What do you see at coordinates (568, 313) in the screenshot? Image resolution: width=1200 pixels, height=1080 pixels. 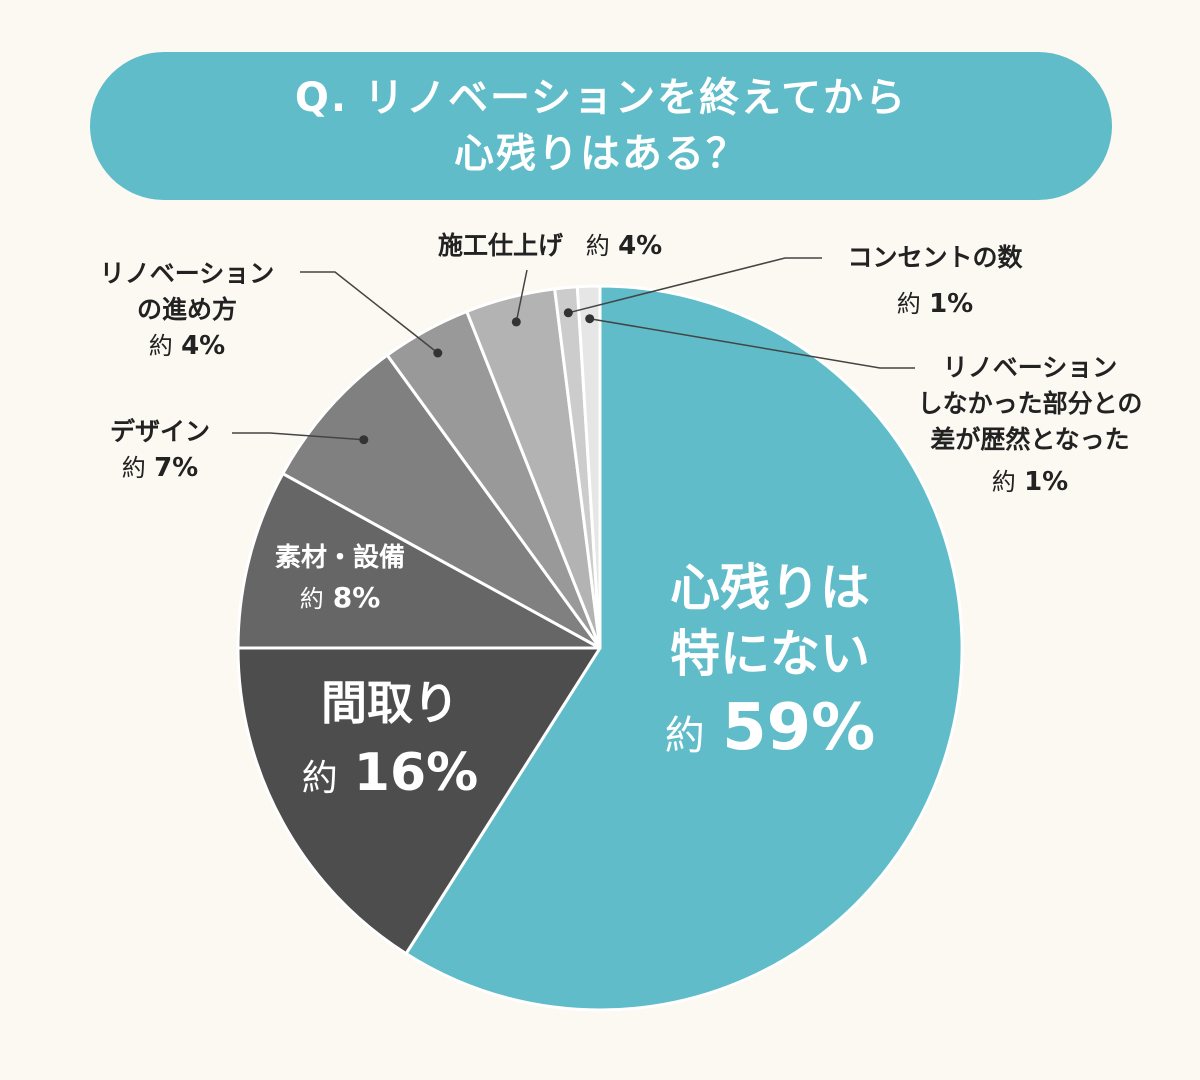 I see `leader-dot-consent` at bounding box center [568, 313].